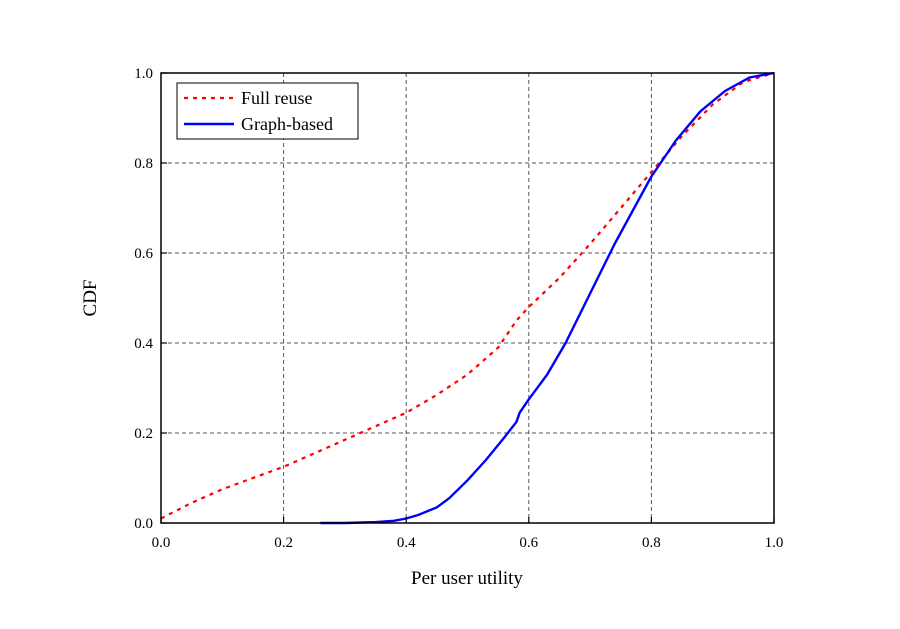 The width and height of the screenshot is (900, 629). I want to click on y-axis-title: CDF, so click(90, 298).